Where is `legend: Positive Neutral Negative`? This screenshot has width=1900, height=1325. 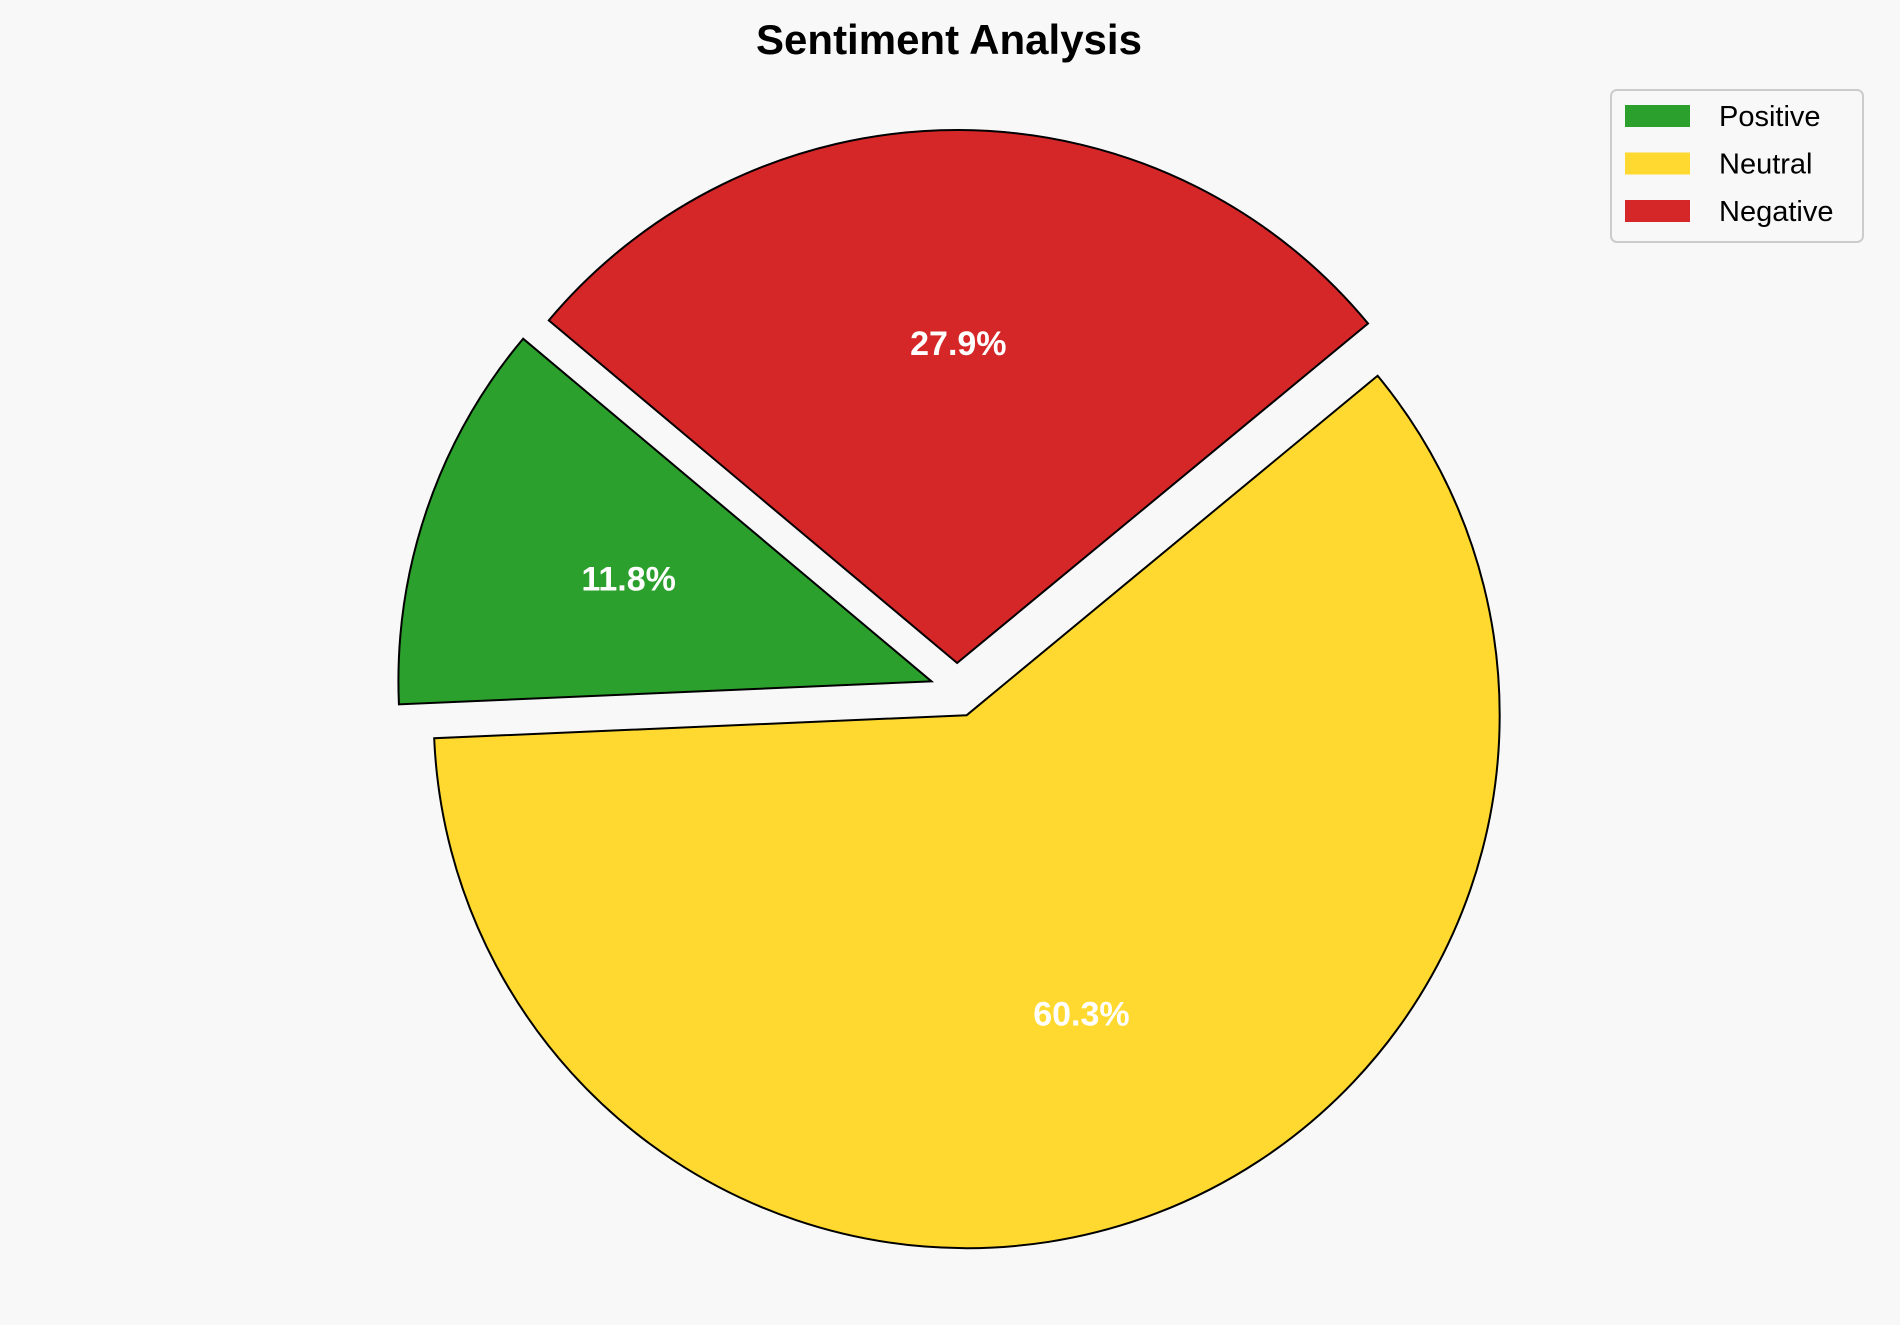 legend: Positive Neutral Negative is located at coordinates (1737, 166).